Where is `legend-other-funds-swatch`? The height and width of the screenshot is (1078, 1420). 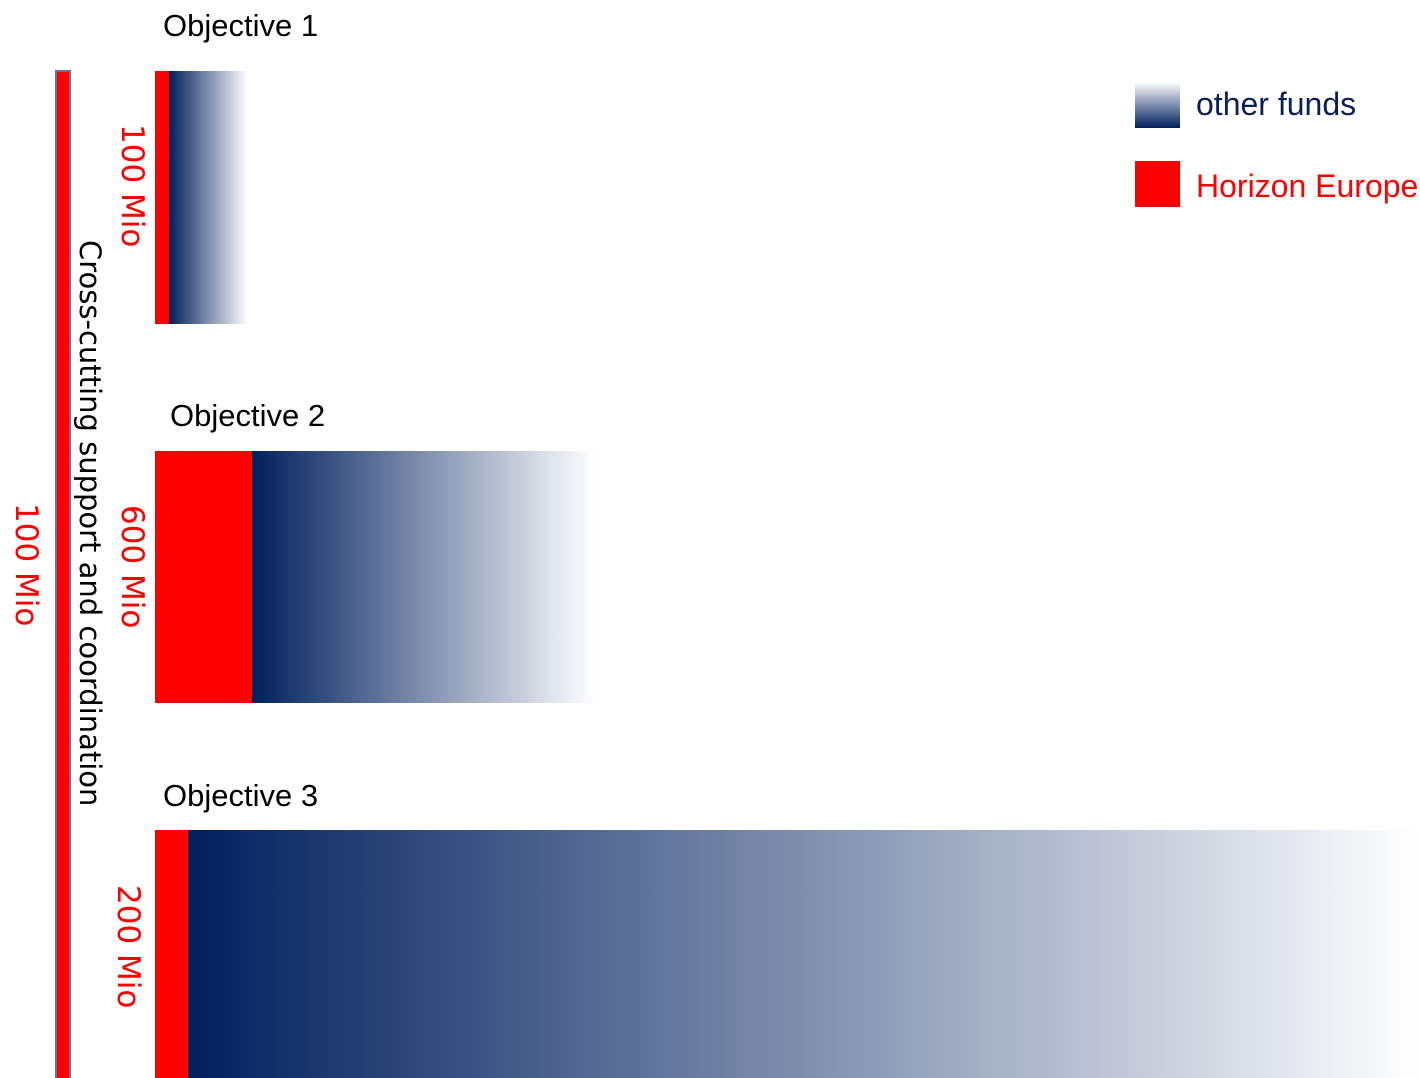
legend-other-funds-swatch is located at coordinates (1157, 105).